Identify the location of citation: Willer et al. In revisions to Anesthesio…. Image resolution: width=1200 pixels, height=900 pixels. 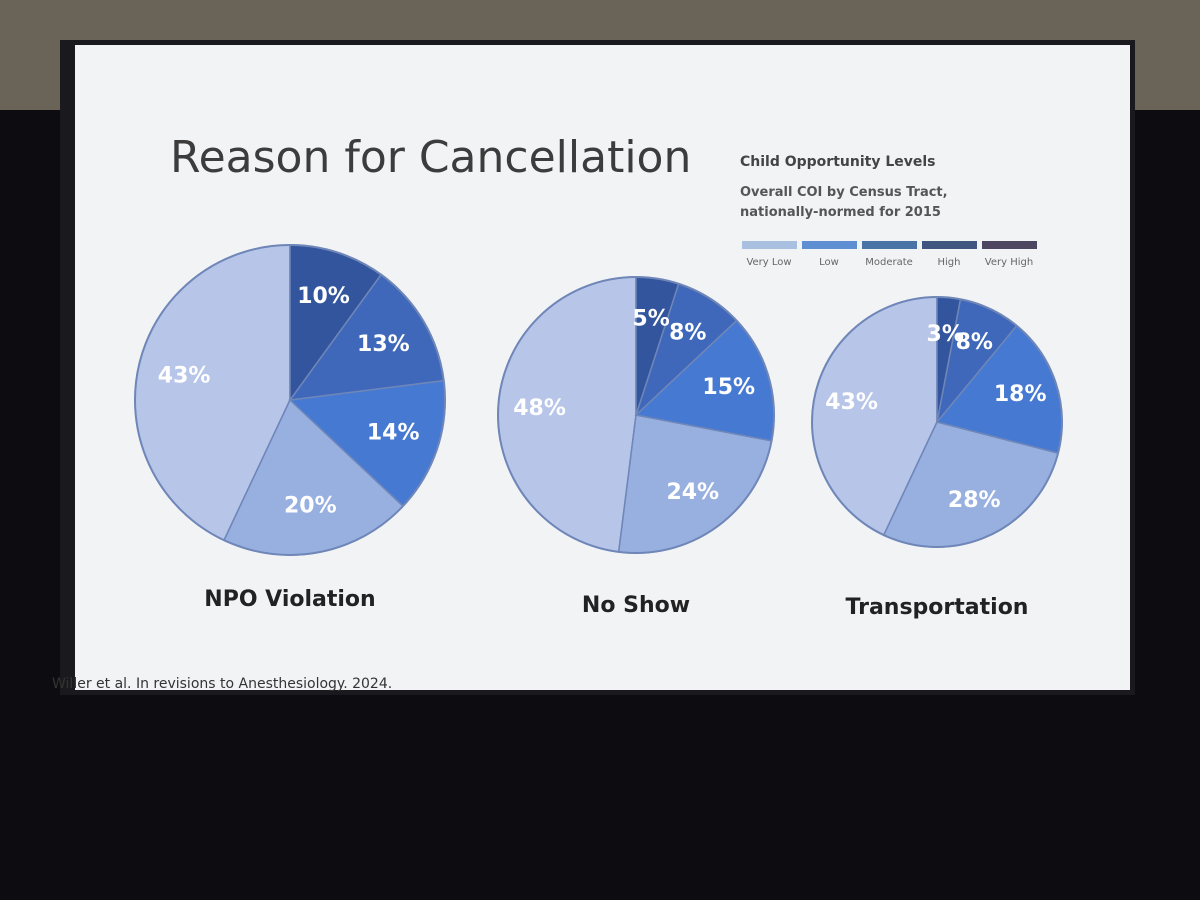
(222, 684).